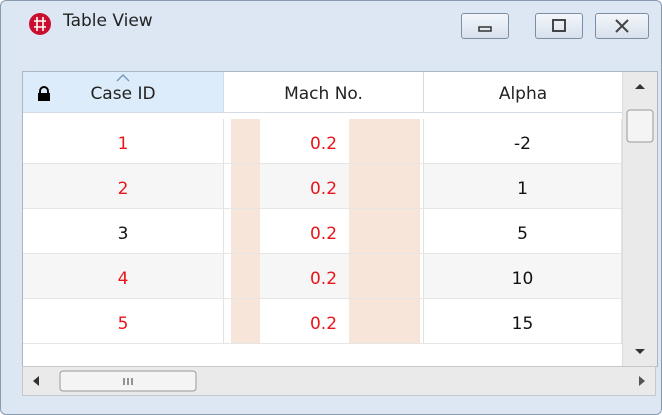  Describe the element at coordinates (523, 141) in the screenshot. I see `table-cell: -2` at that location.